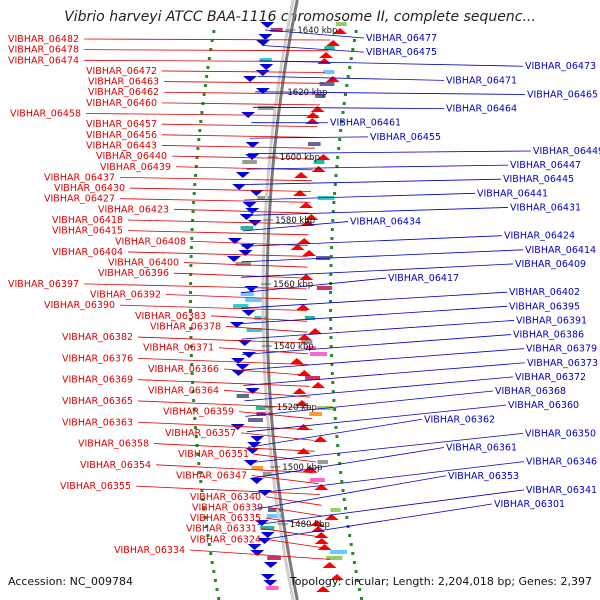 The height and width of the screenshot is (600, 600). Describe the element at coordinates (79, 305) in the screenshot. I see `left-gene-label: VIBHAR_06390` at that location.